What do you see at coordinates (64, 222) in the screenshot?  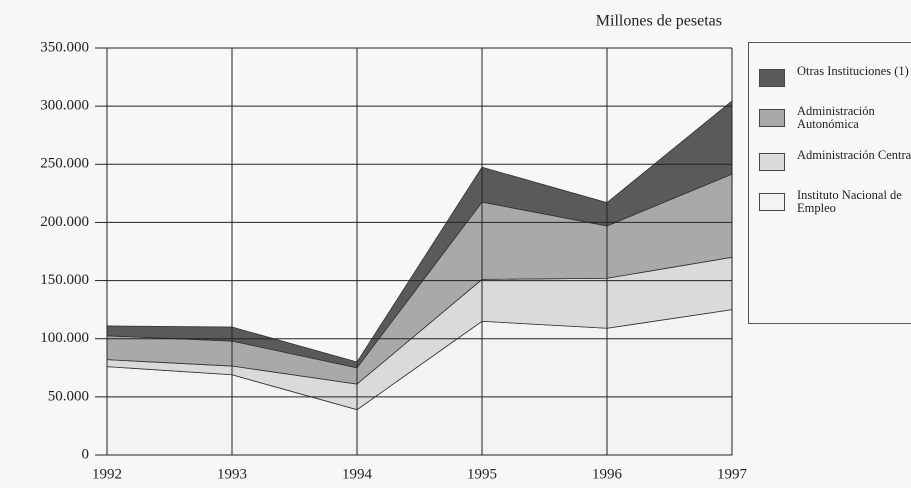 I see `y-tick-label: 200.000` at bounding box center [64, 222].